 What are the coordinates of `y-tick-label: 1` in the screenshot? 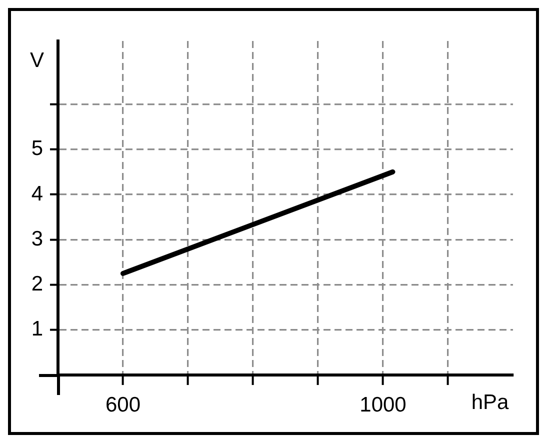 It's located at (37, 329).